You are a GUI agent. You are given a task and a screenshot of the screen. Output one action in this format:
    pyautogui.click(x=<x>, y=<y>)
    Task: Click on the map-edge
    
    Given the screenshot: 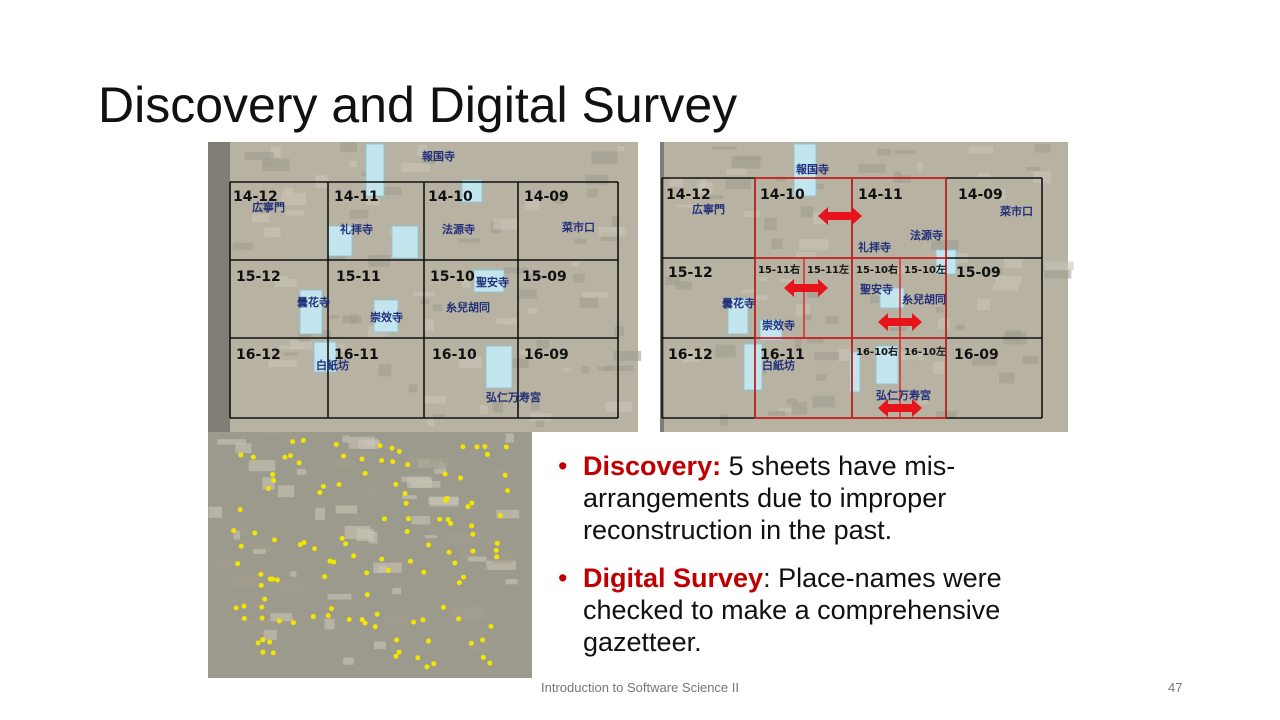 What is the action you would take?
    pyautogui.click(x=219, y=287)
    